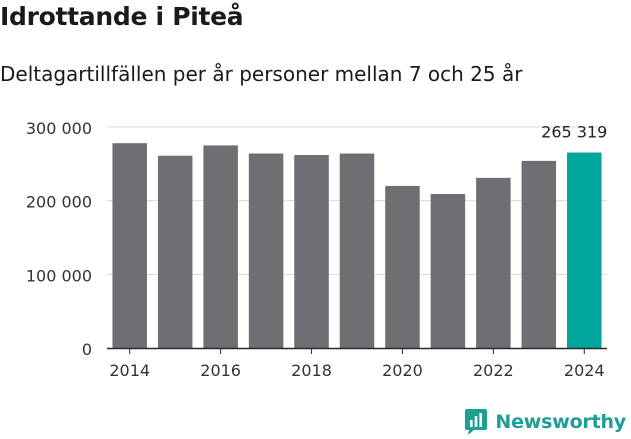 This screenshot has height=439, width=631. Describe the element at coordinates (175, 251) in the screenshot. I see `bar-2015` at that location.